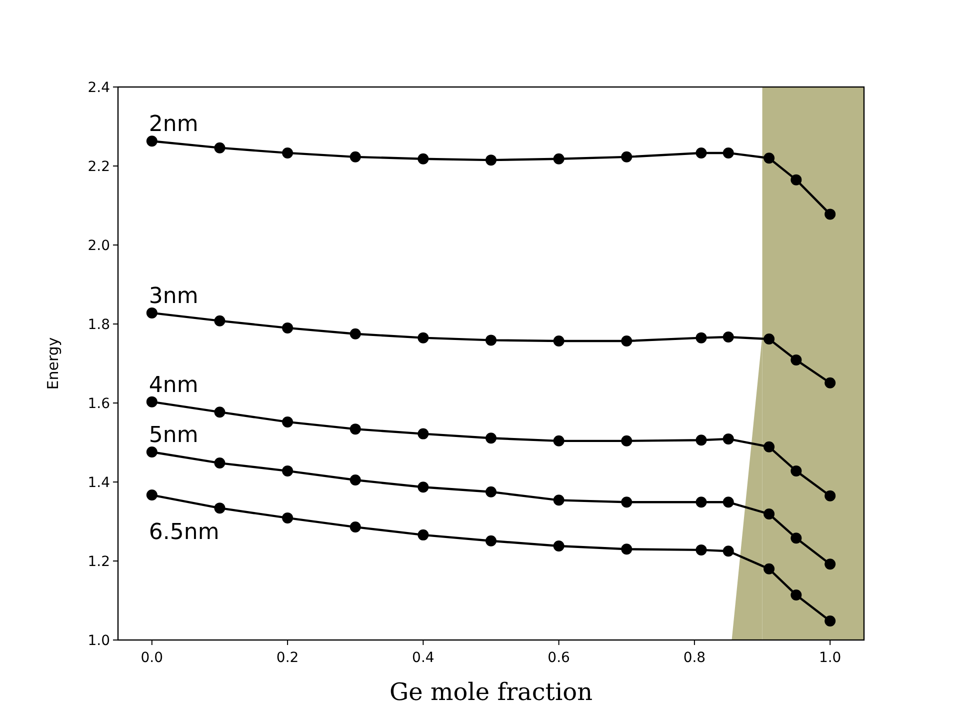 The height and width of the screenshot is (720, 960). Describe the element at coordinates (173, 296) in the screenshot. I see `series-label: 3nm` at that location.